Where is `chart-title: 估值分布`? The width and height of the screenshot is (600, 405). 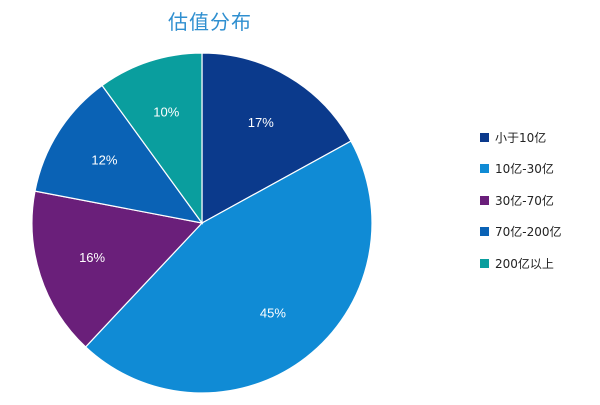
chart-title: 估值分布 is located at coordinates (210, 22).